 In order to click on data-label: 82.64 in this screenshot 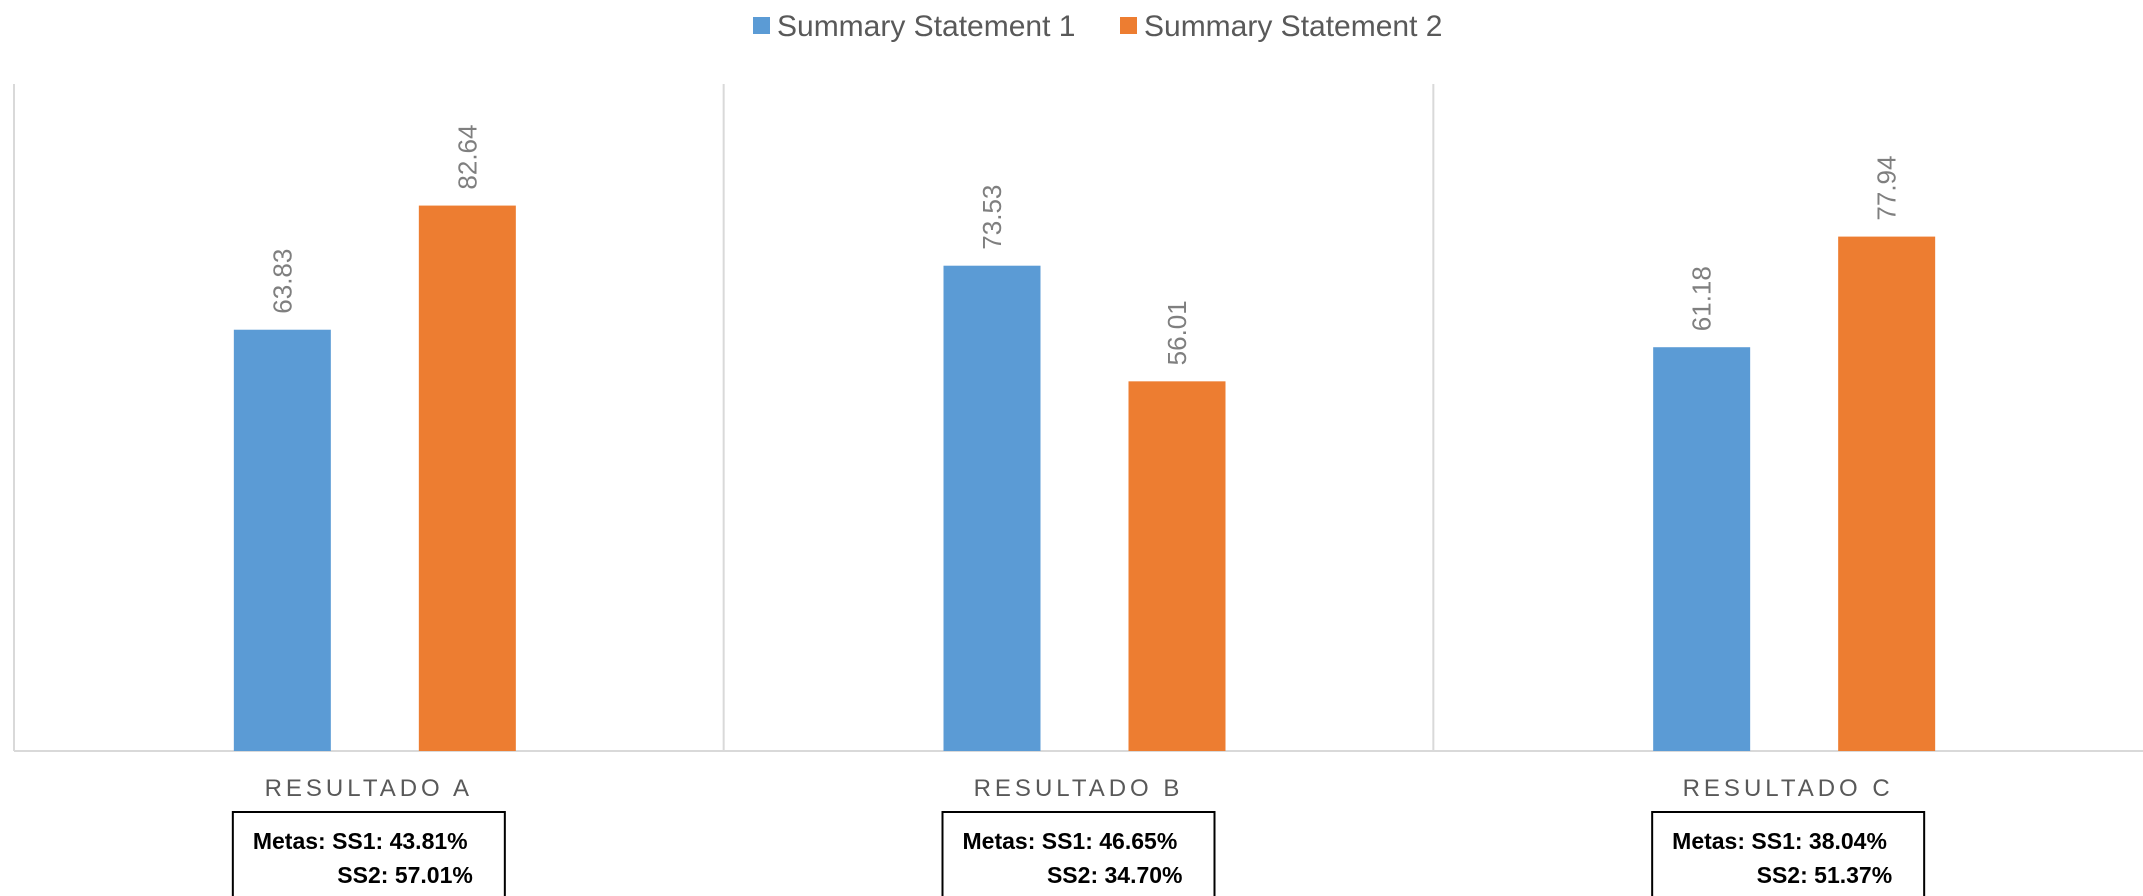, I will do `click(467, 156)`.